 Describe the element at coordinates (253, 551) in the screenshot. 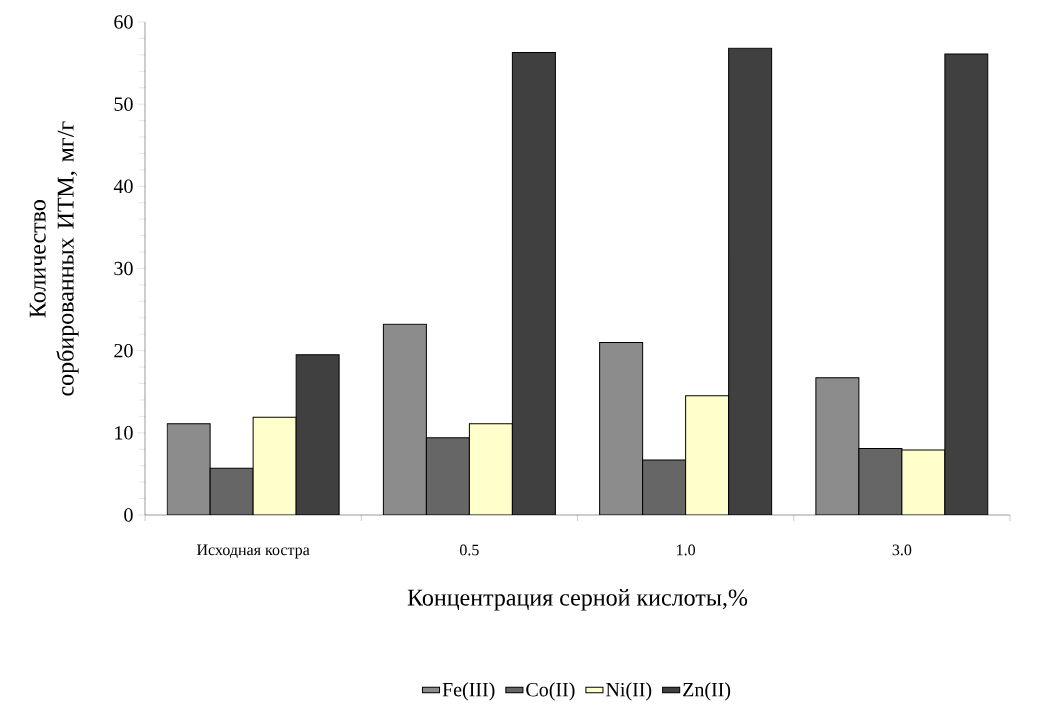

I see `x-tick-label: Исходная костра` at that location.